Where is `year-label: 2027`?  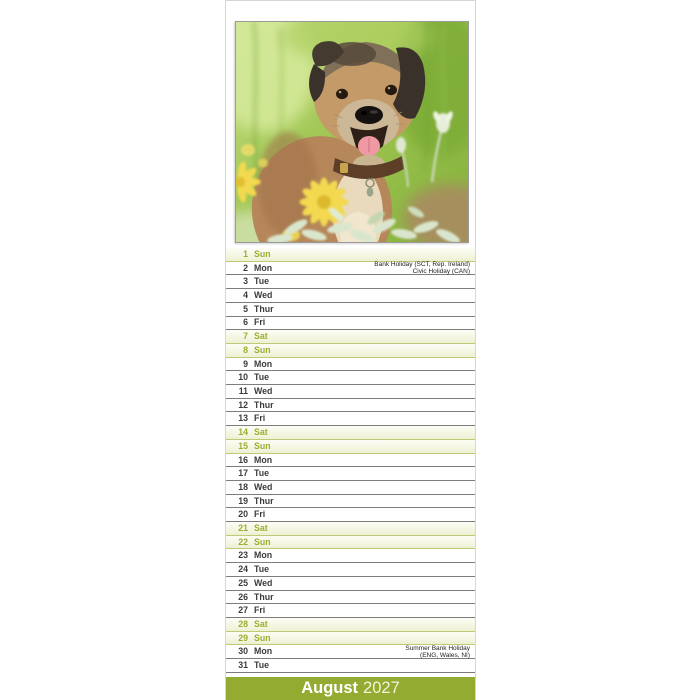 year-label: 2027 is located at coordinates (381, 688).